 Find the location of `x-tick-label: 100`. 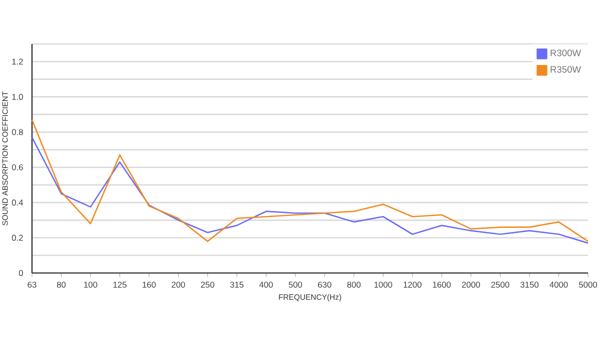

x-tick-label: 100 is located at coordinates (91, 285).